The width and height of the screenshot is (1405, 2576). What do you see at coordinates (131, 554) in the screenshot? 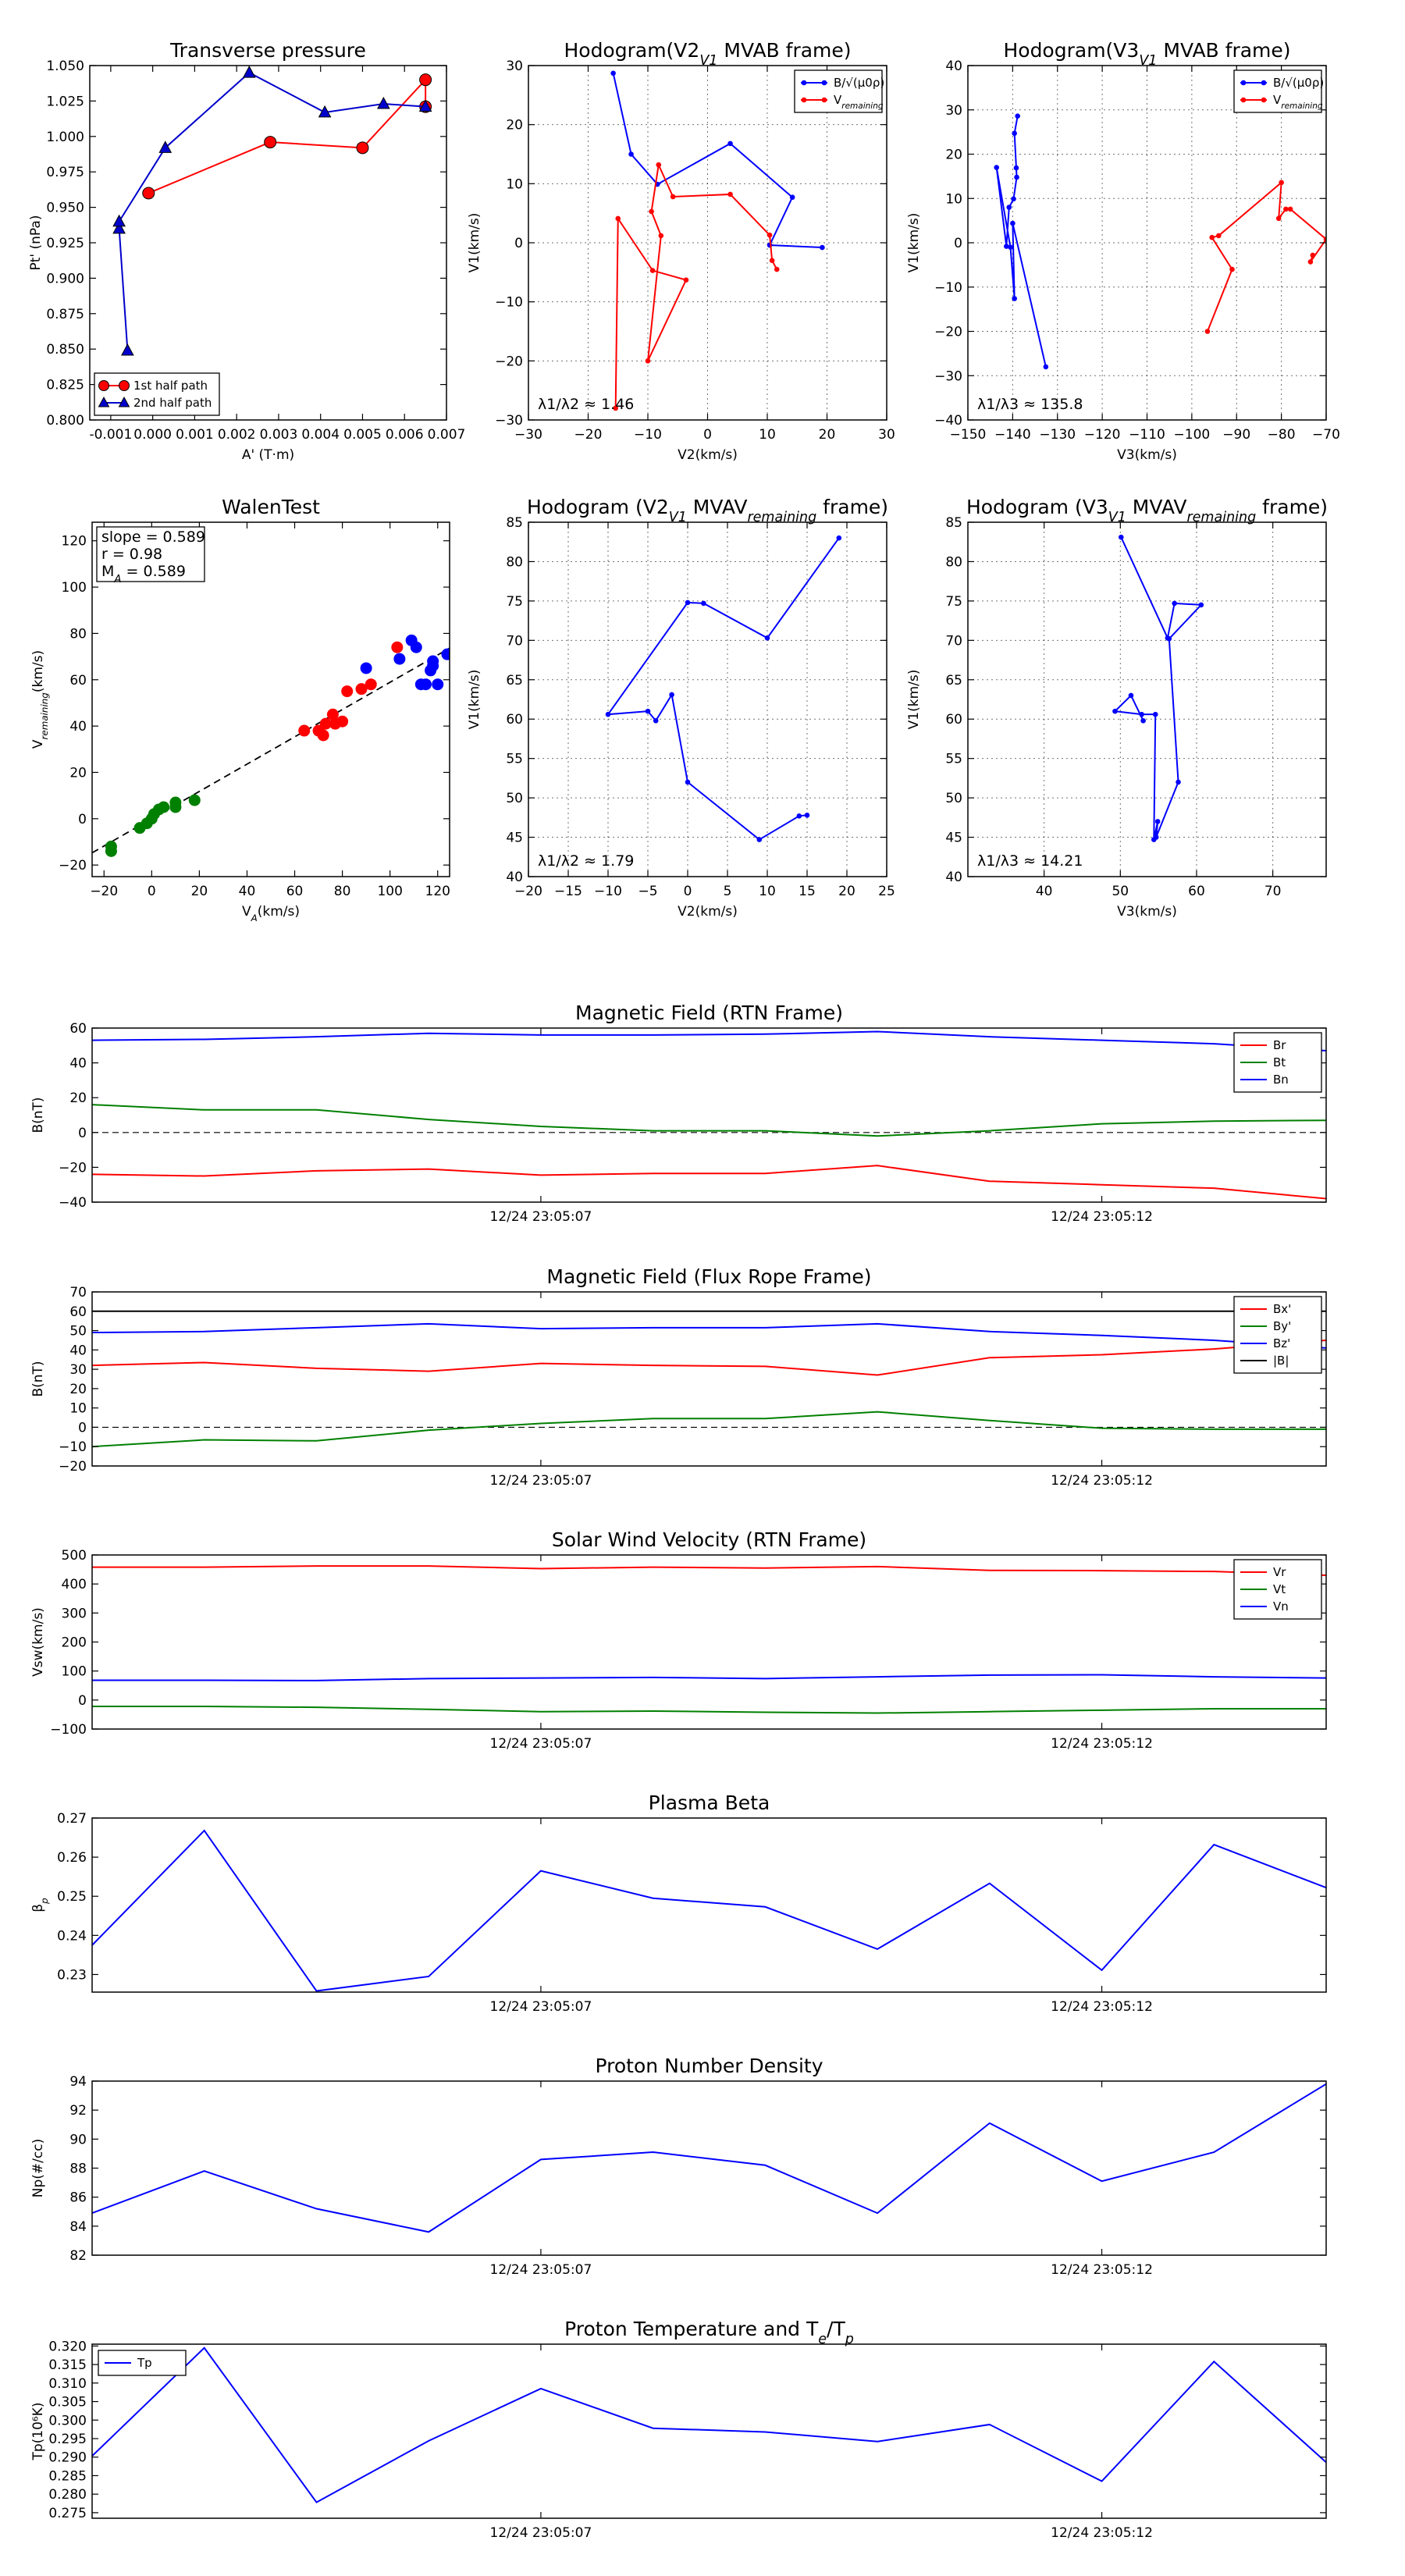
I see `stats-line: r = 0.98` at bounding box center [131, 554].